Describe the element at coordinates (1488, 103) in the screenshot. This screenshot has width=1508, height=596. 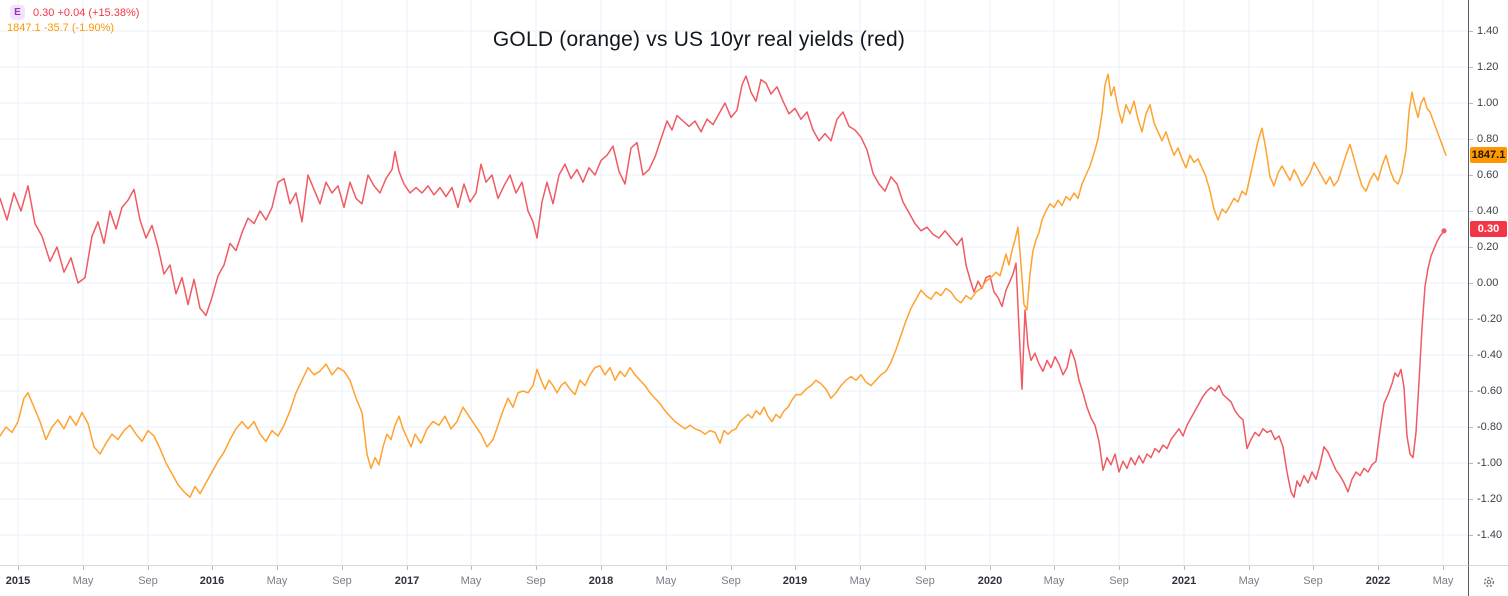
I see `y-axis-tick-label: 1.00` at that location.